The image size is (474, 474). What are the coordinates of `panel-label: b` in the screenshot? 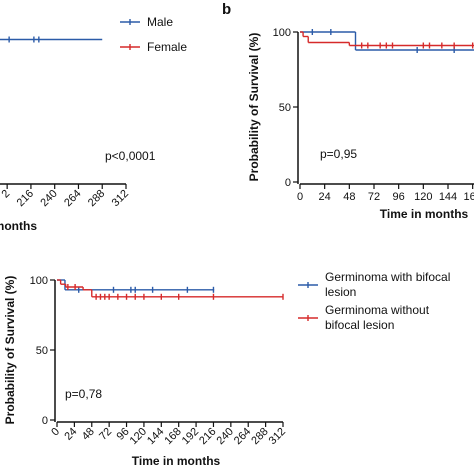 It's located at (226, 9).